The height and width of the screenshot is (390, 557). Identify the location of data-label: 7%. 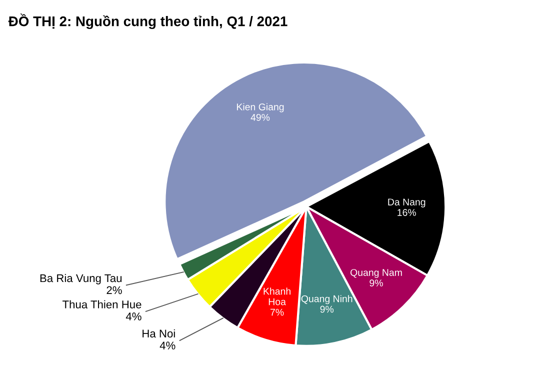
(277, 312).